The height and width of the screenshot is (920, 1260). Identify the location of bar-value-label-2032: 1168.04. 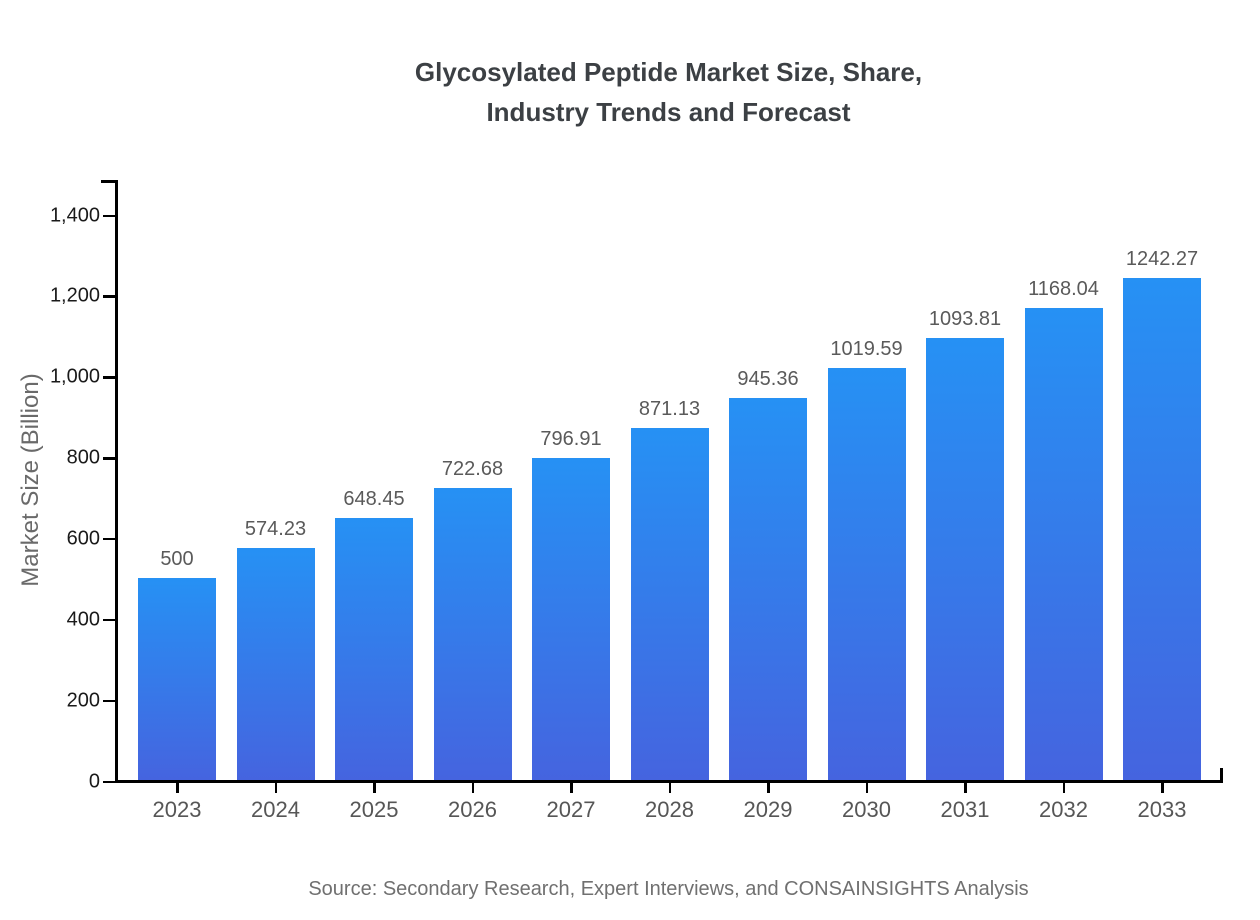
(1063, 288).